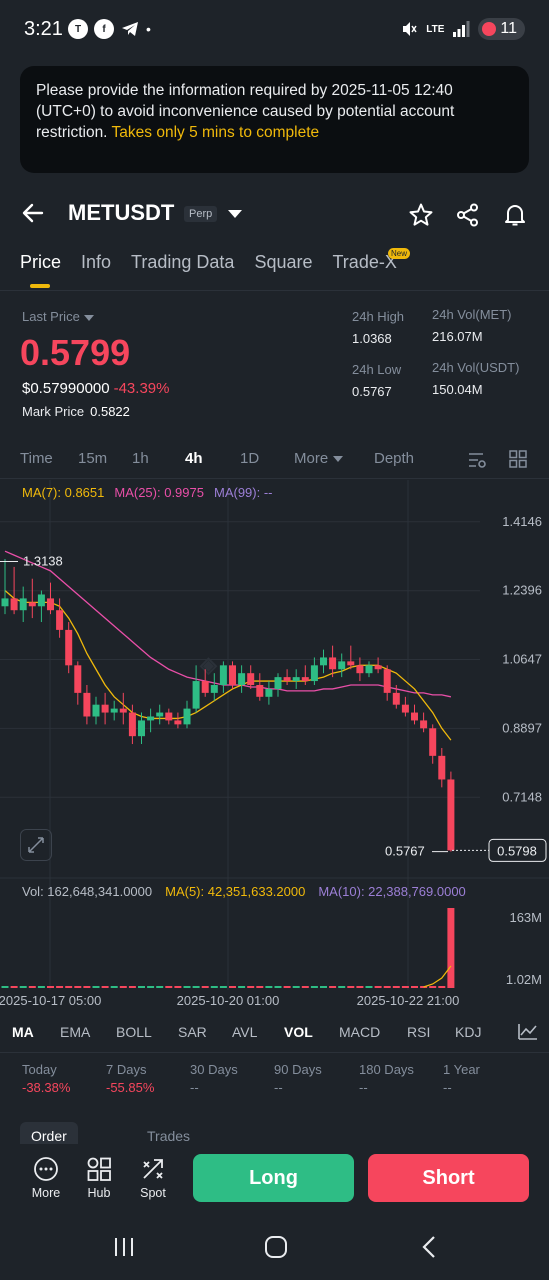  I want to click on signal-icon, so click(461, 29).